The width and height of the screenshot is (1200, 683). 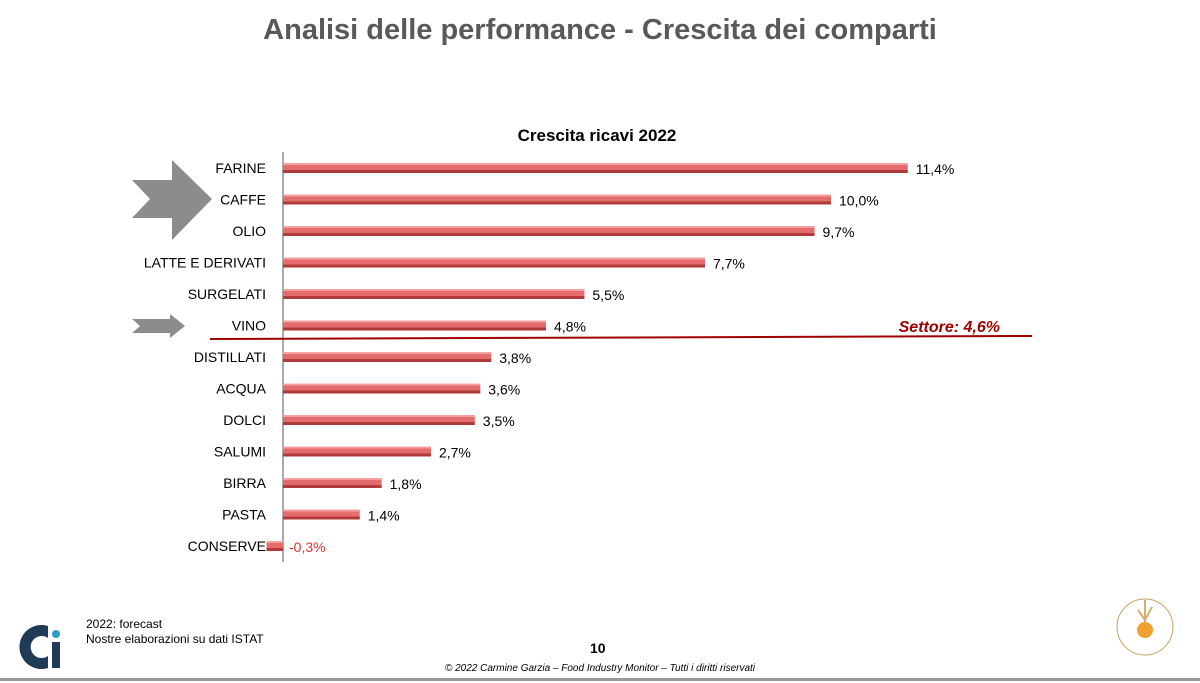 I want to click on page-number: 10, so click(x=598, y=648).